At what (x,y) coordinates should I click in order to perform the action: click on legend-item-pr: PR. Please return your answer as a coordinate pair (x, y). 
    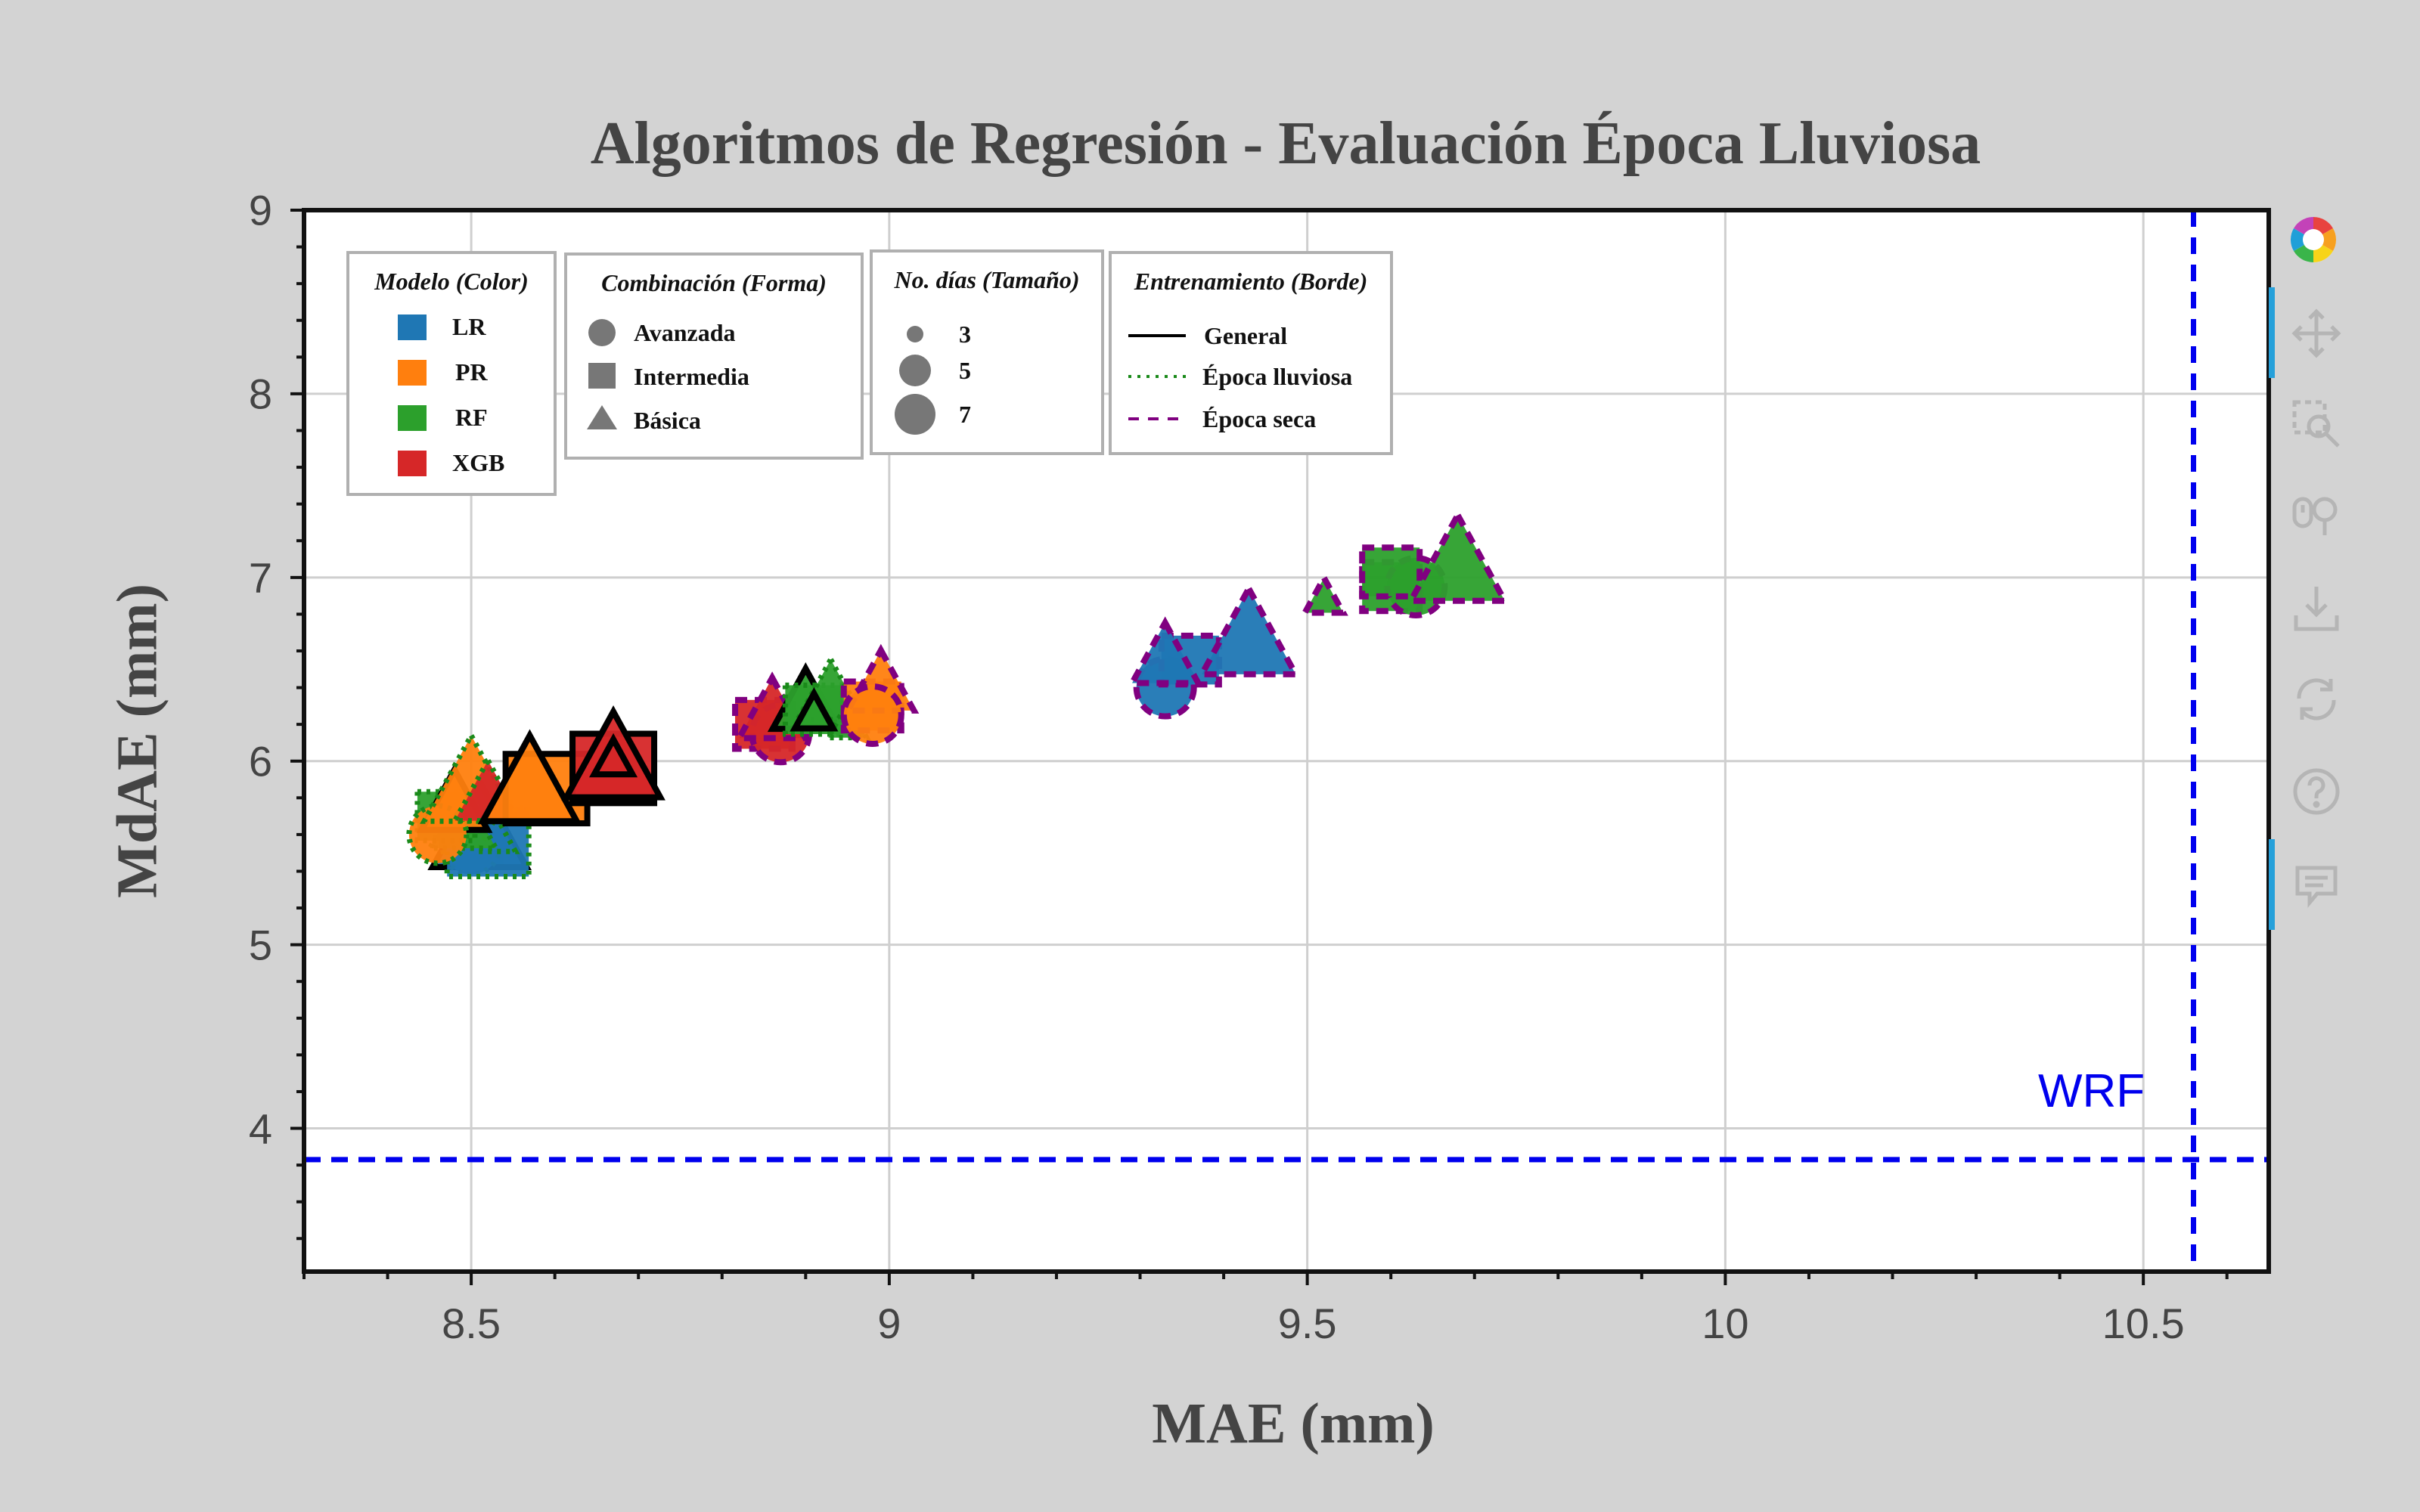
    Looking at the image, I should click on (471, 372).